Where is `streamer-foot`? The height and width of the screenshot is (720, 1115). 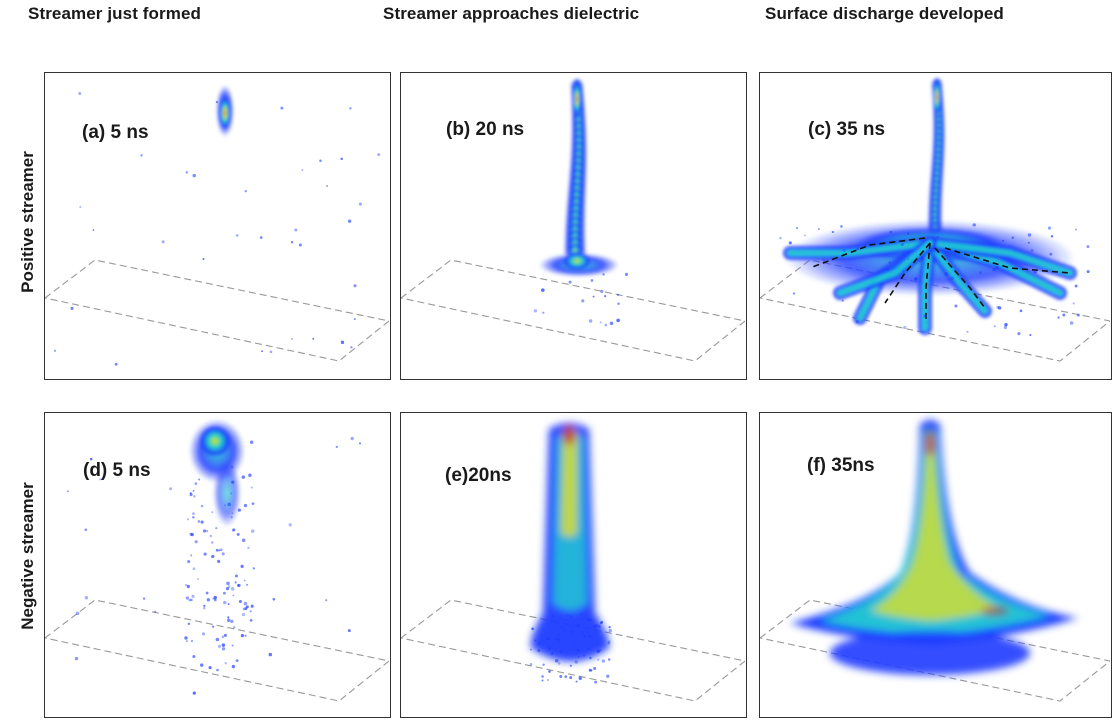 streamer-foot is located at coordinates (579, 264).